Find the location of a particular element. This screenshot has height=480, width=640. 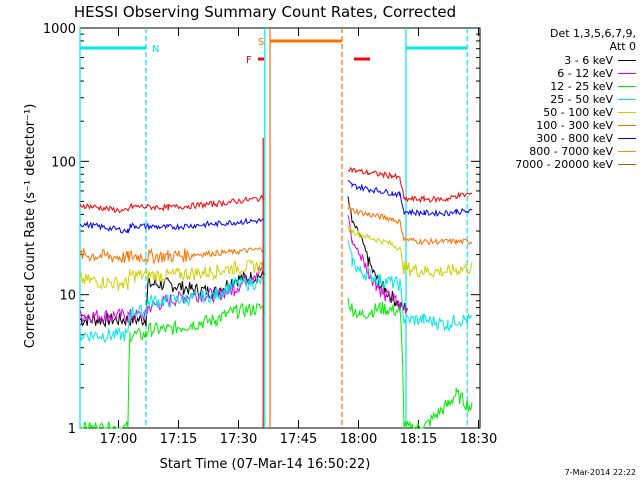

legend-label: 6 - 12 keV is located at coordinates (585, 73).